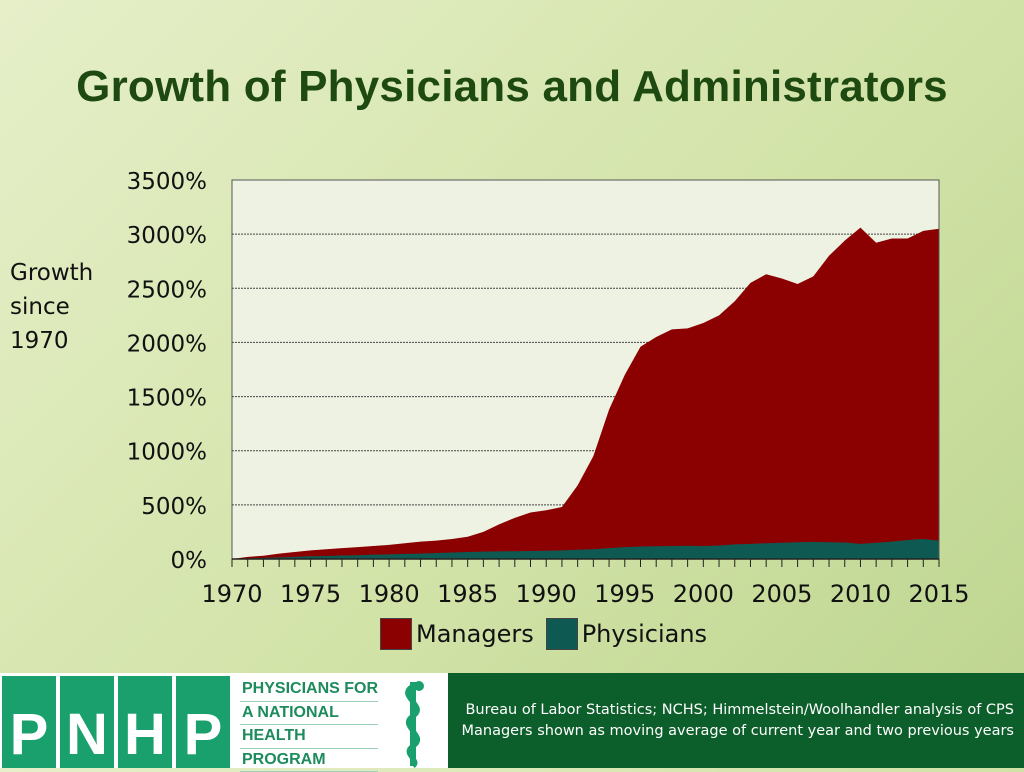  I want to click on x-tick-label: 1975, so click(310, 594).